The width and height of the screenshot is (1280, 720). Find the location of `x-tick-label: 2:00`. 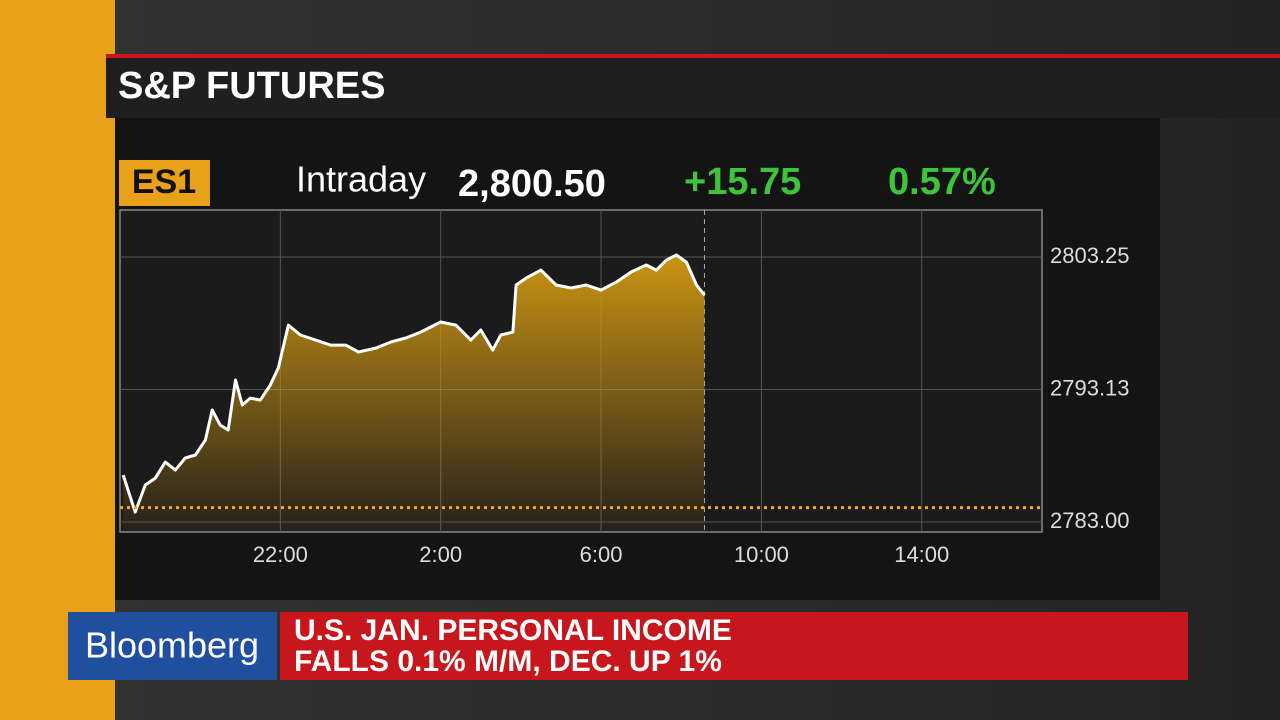

x-tick-label: 2:00 is located at coordinates (440, 554).